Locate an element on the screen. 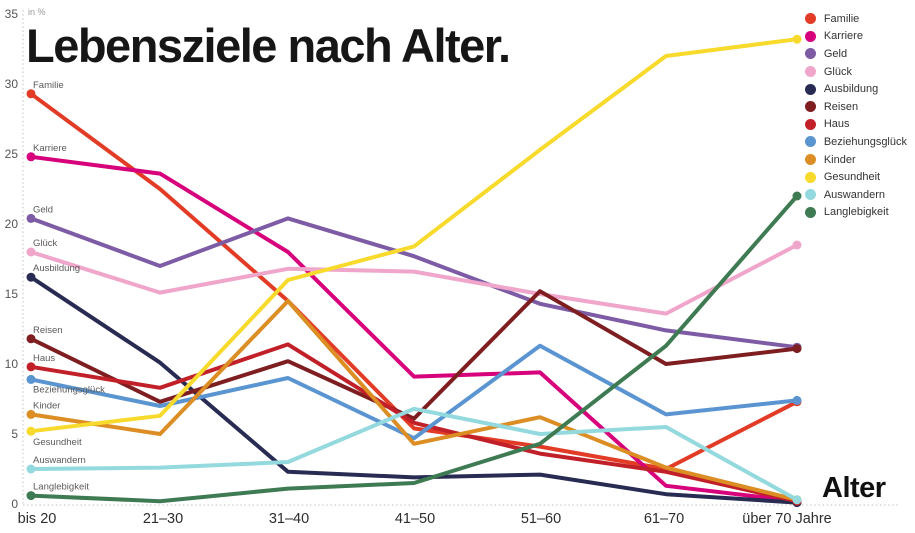 This screenshot has height=533, width=915. legend-item-geld: Geld is located at coordinates (855, 54).